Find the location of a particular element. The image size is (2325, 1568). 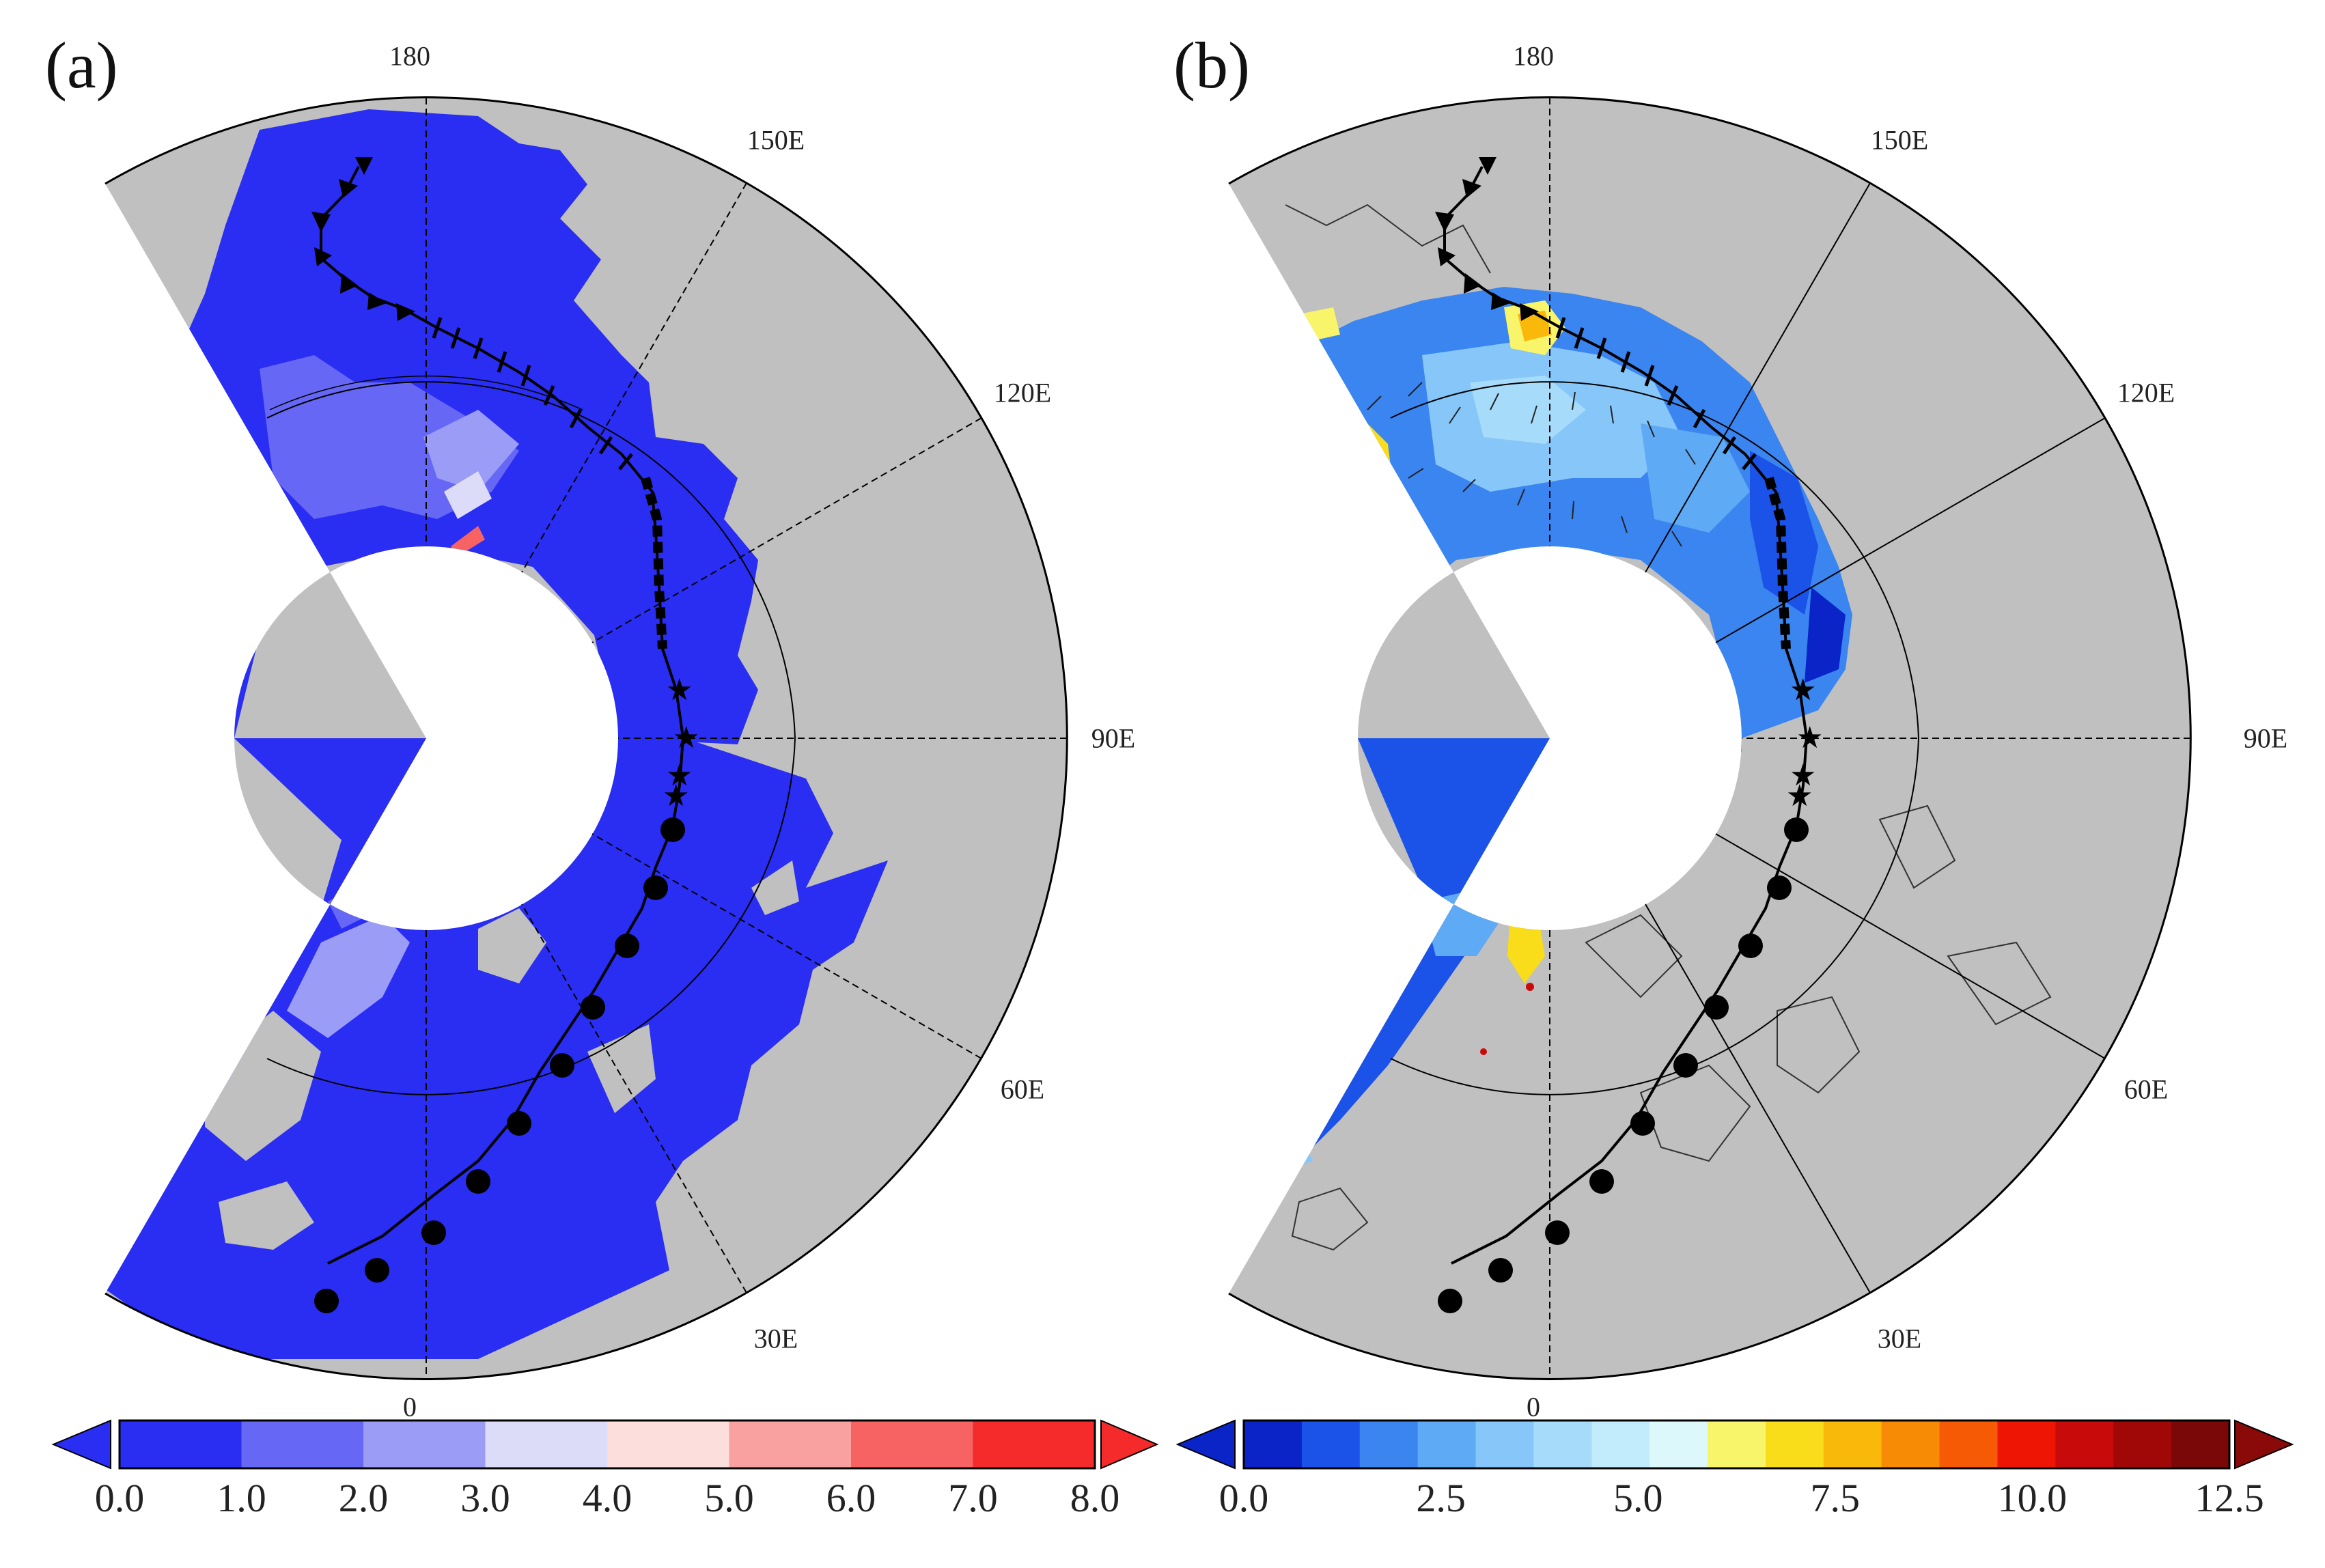

colorbar-tick-label: 6.0 is located at coordinates (851, 1498).